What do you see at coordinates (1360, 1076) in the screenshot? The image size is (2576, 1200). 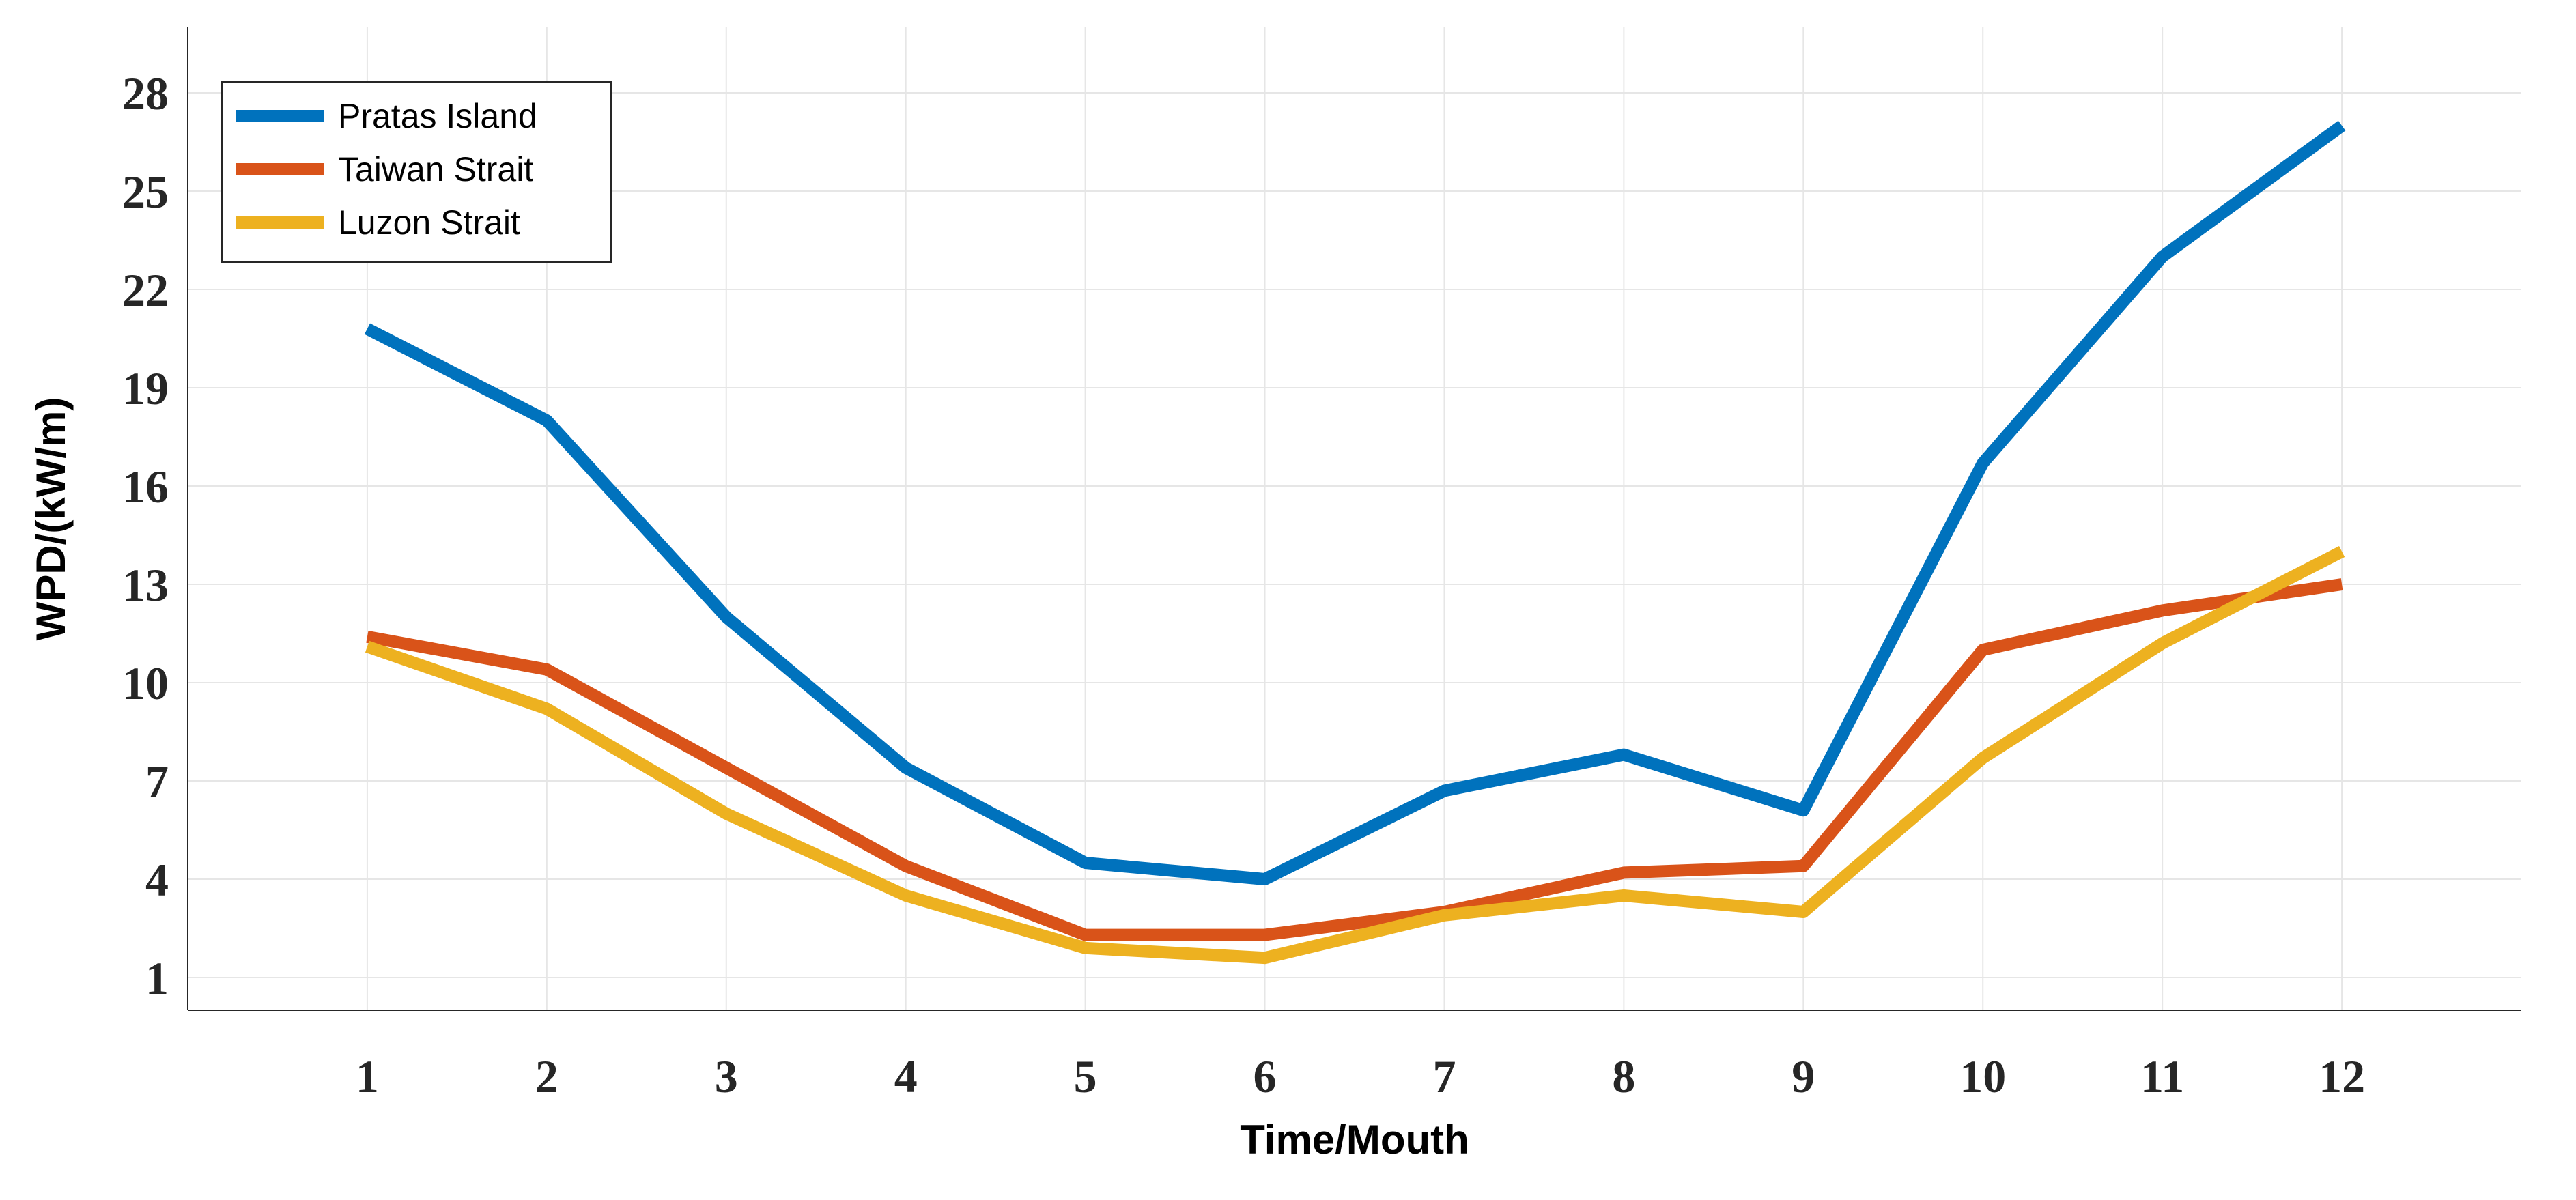 I see `x-tick-labels: 1 2 3 4 5 6 7 8 9 10 11 12` at bounding box center [1360, 1076].